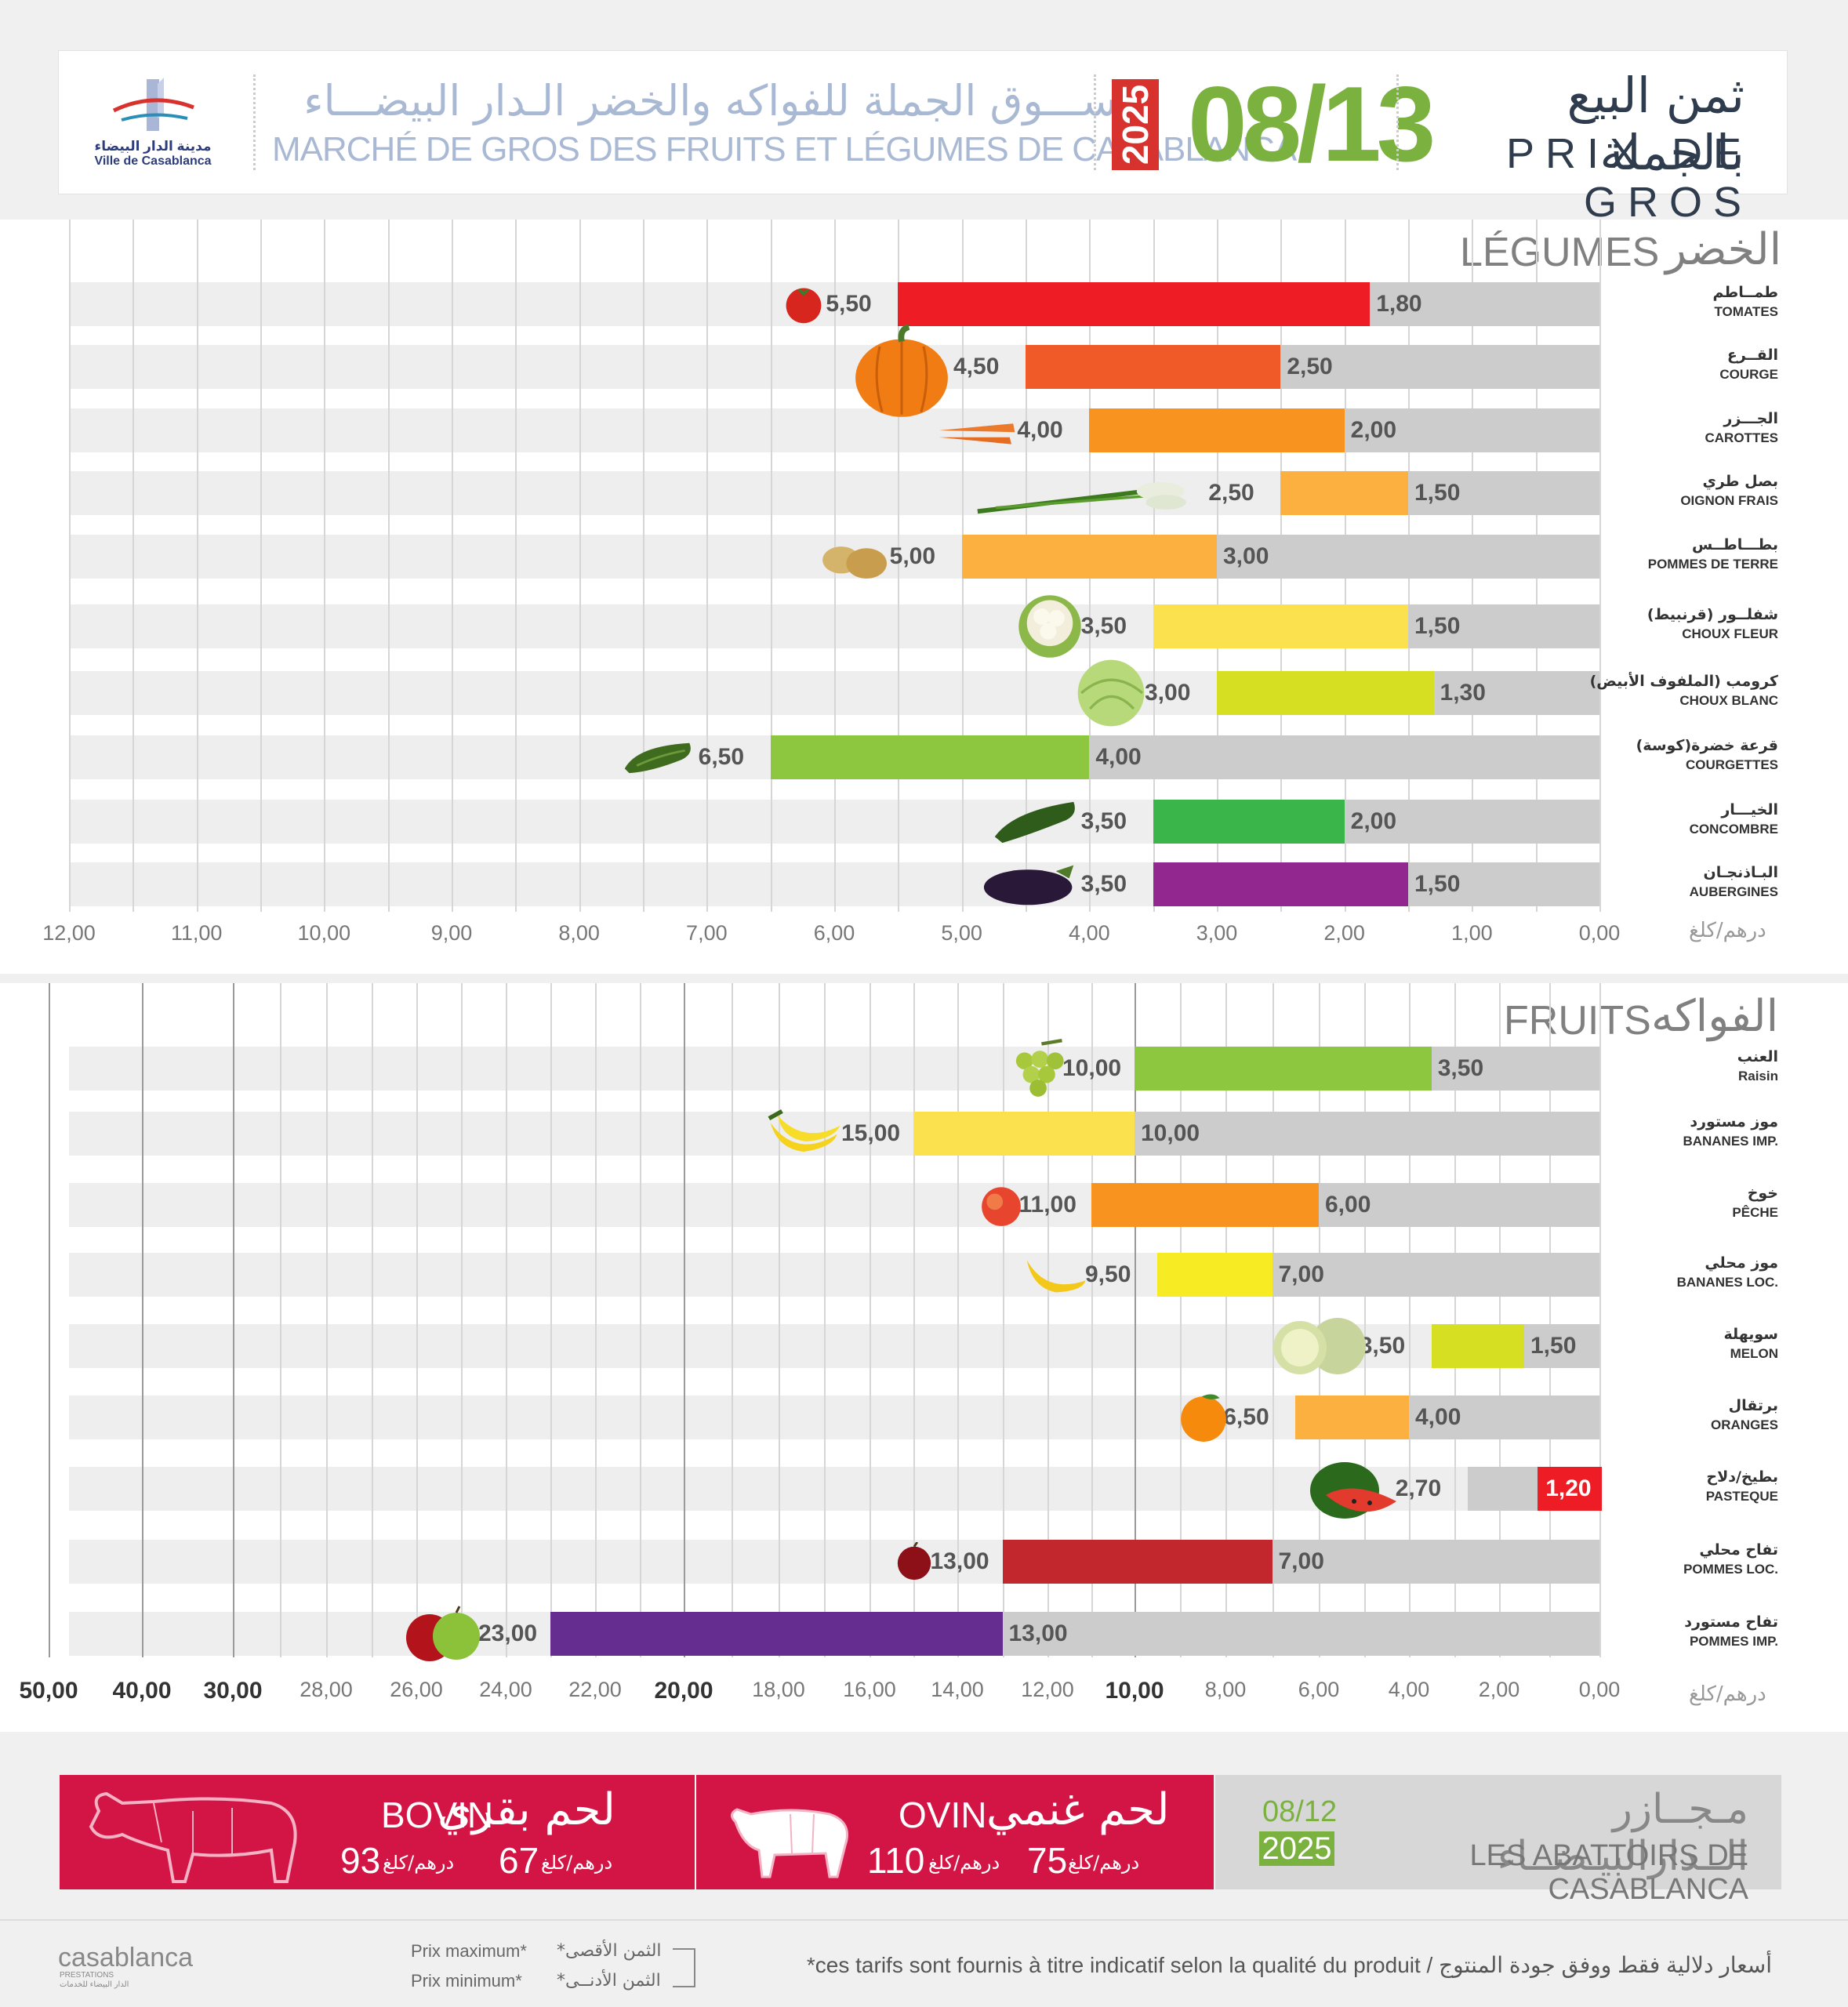  Describe the element at coordinates (1246, 1417) in the screenshot. I see `max-price-label: 6,50` at that location.